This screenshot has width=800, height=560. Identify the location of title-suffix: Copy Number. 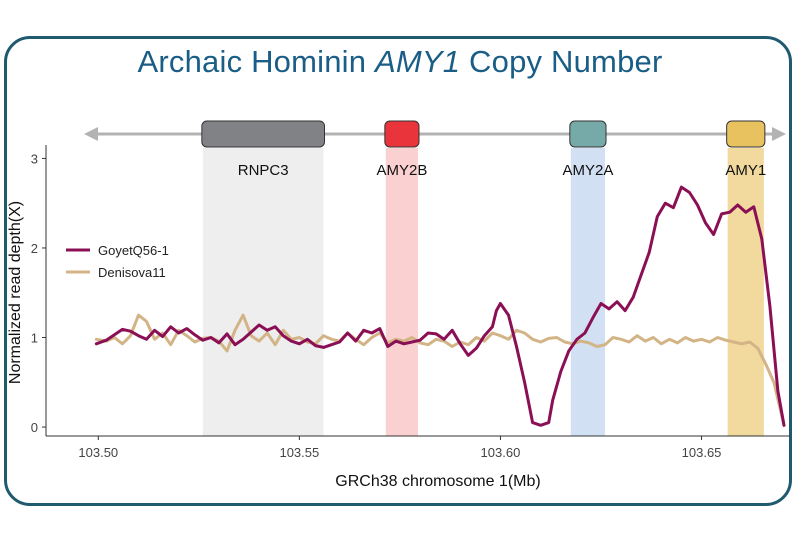
(561, 61).